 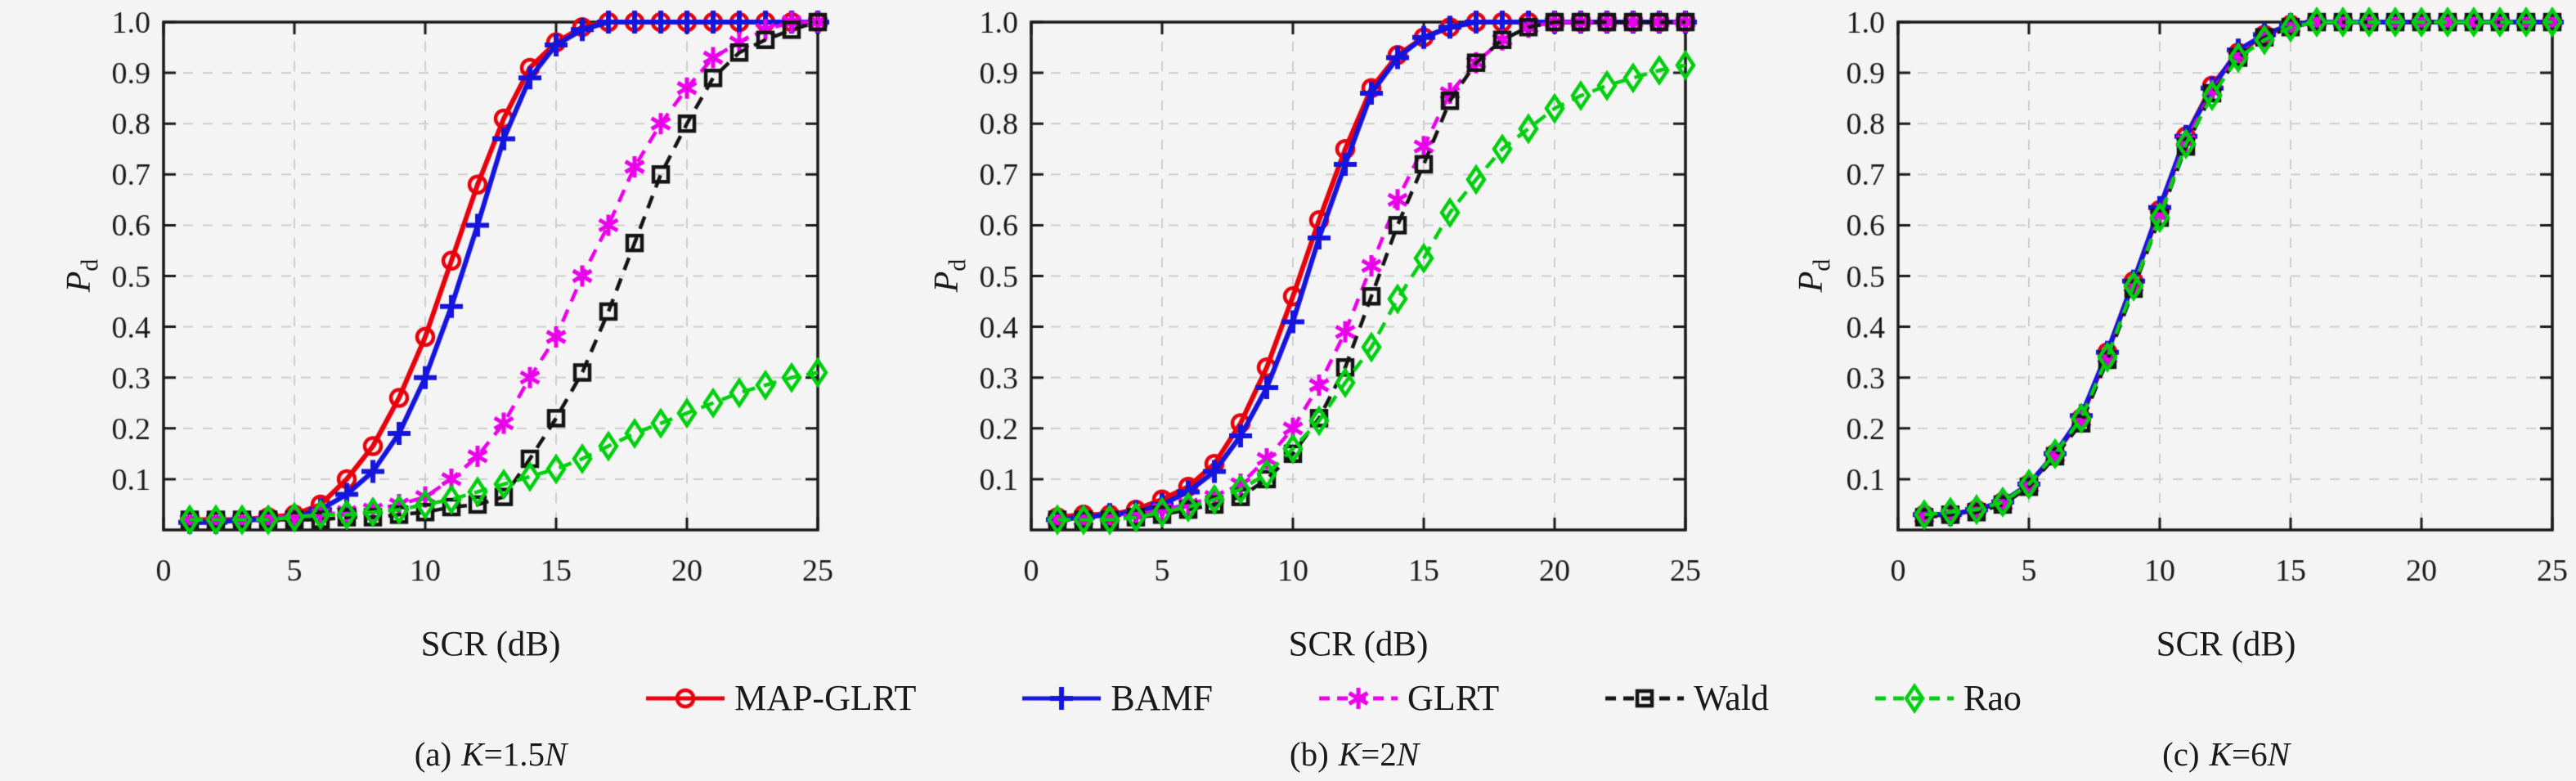 I want to click on rao-marker-icon, so click(x=1915, y=698).